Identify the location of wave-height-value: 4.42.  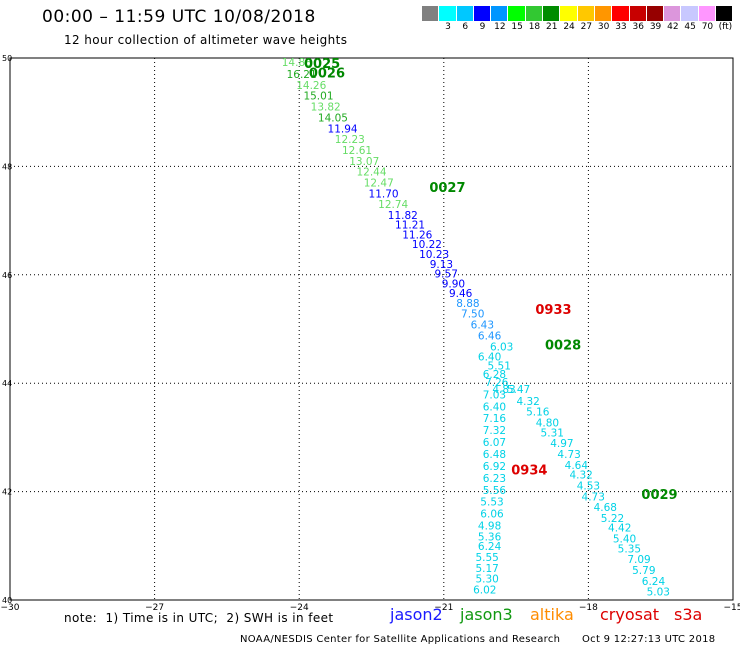
(619, 529).